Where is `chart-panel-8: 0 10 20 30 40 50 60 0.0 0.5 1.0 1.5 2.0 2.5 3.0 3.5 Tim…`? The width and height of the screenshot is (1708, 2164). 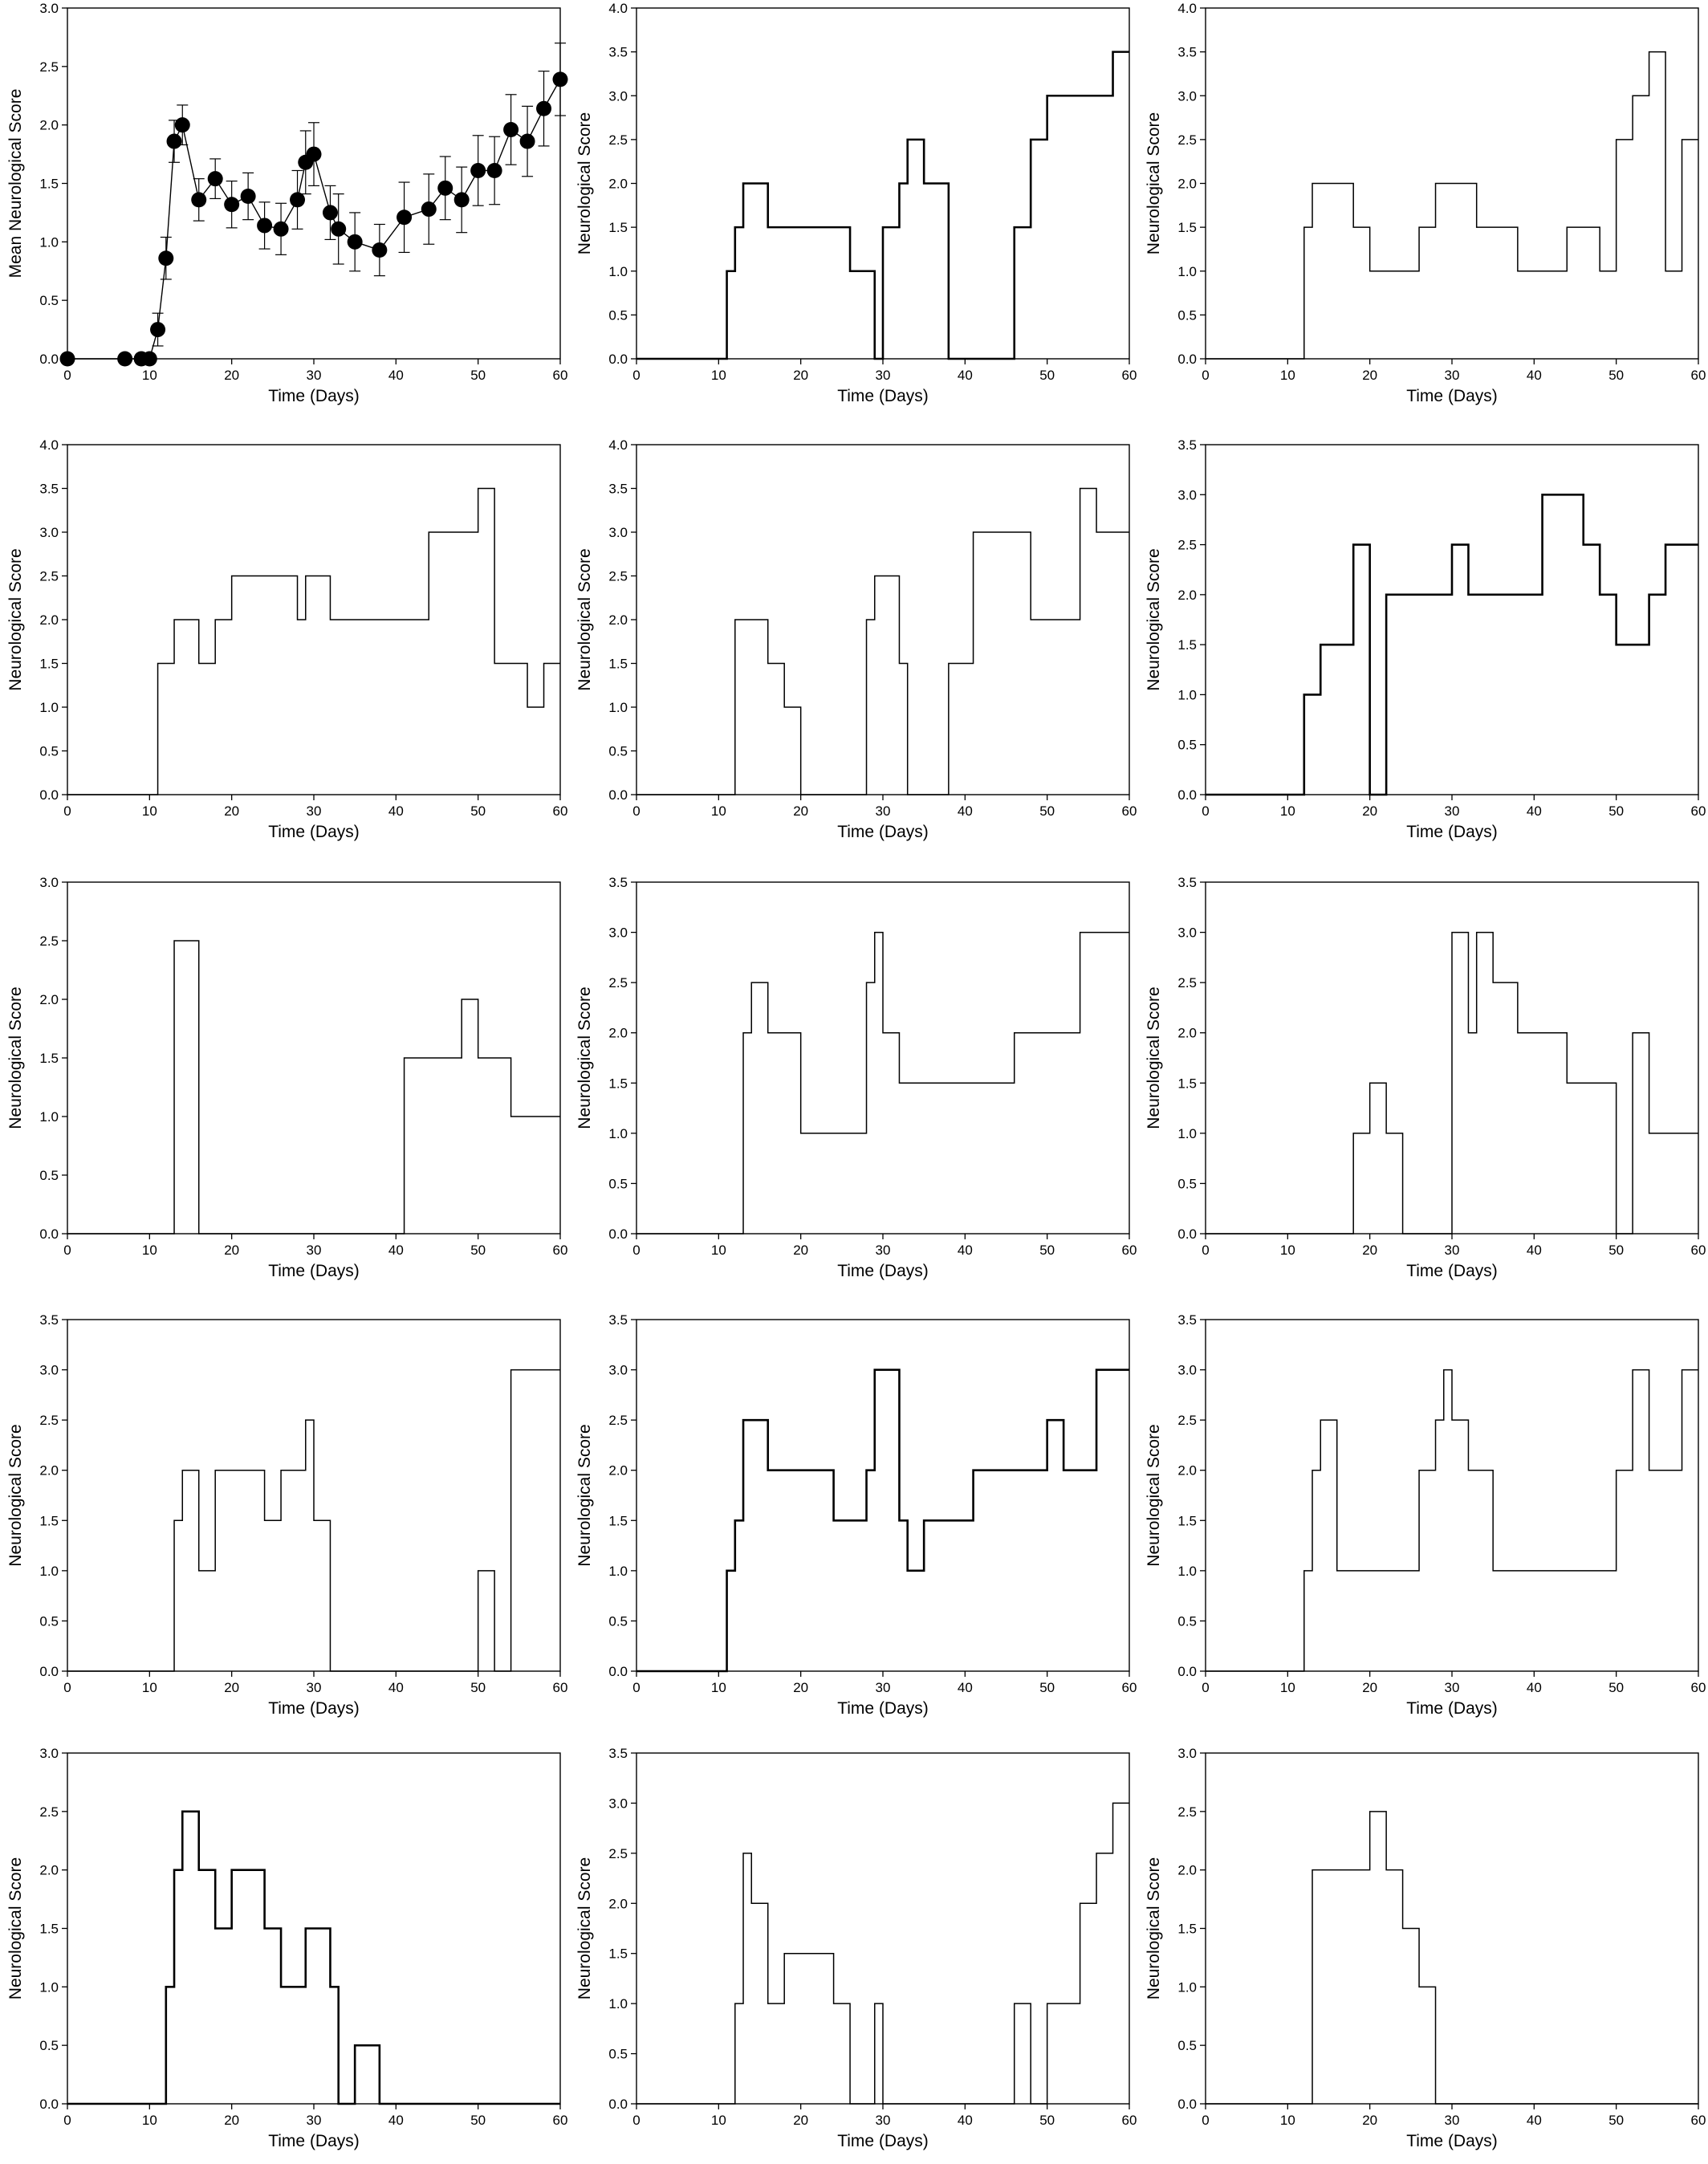
chart-panel-8: 0 10 20 30 40 50 60 0.0 0.5 1.0 1.5 2.0 2.5 3.0 3.5 Tim… is located at coordinates (856, 1077).